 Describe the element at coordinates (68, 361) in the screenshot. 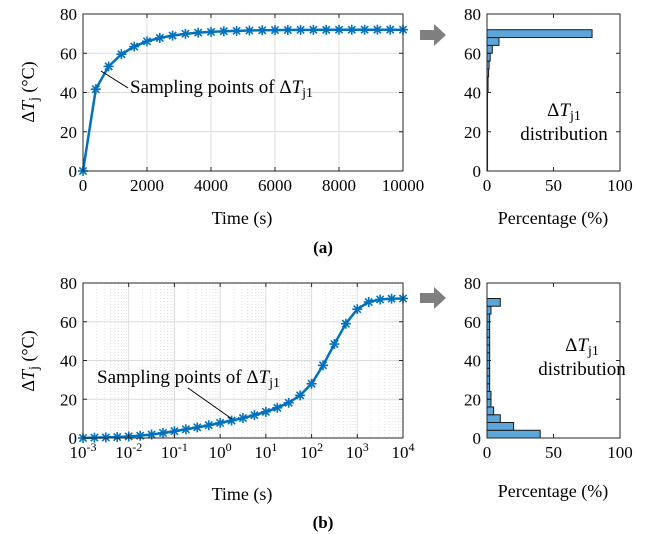

I see `b-line-y-tick-label: 40` at that location.